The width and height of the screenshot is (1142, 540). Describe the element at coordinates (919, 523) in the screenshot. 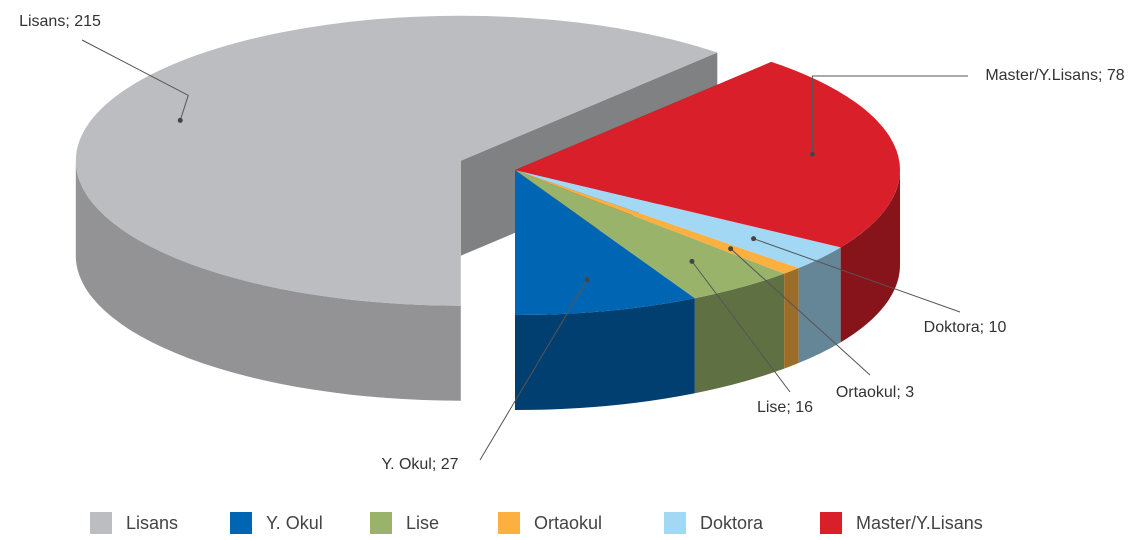

I see `legend-label: Master/Y.Lisans` at that location.